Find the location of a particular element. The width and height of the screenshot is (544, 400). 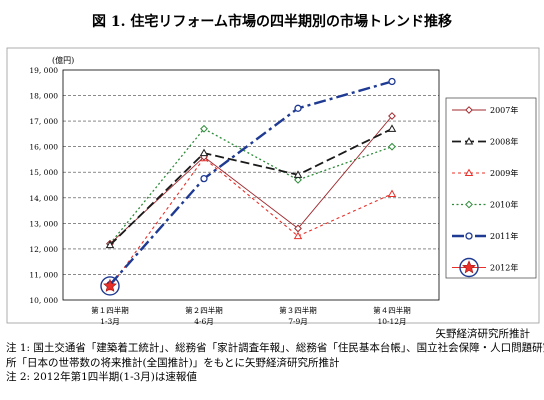

x-tick-label: 第２四半期 is located at coordinates (204, 310).